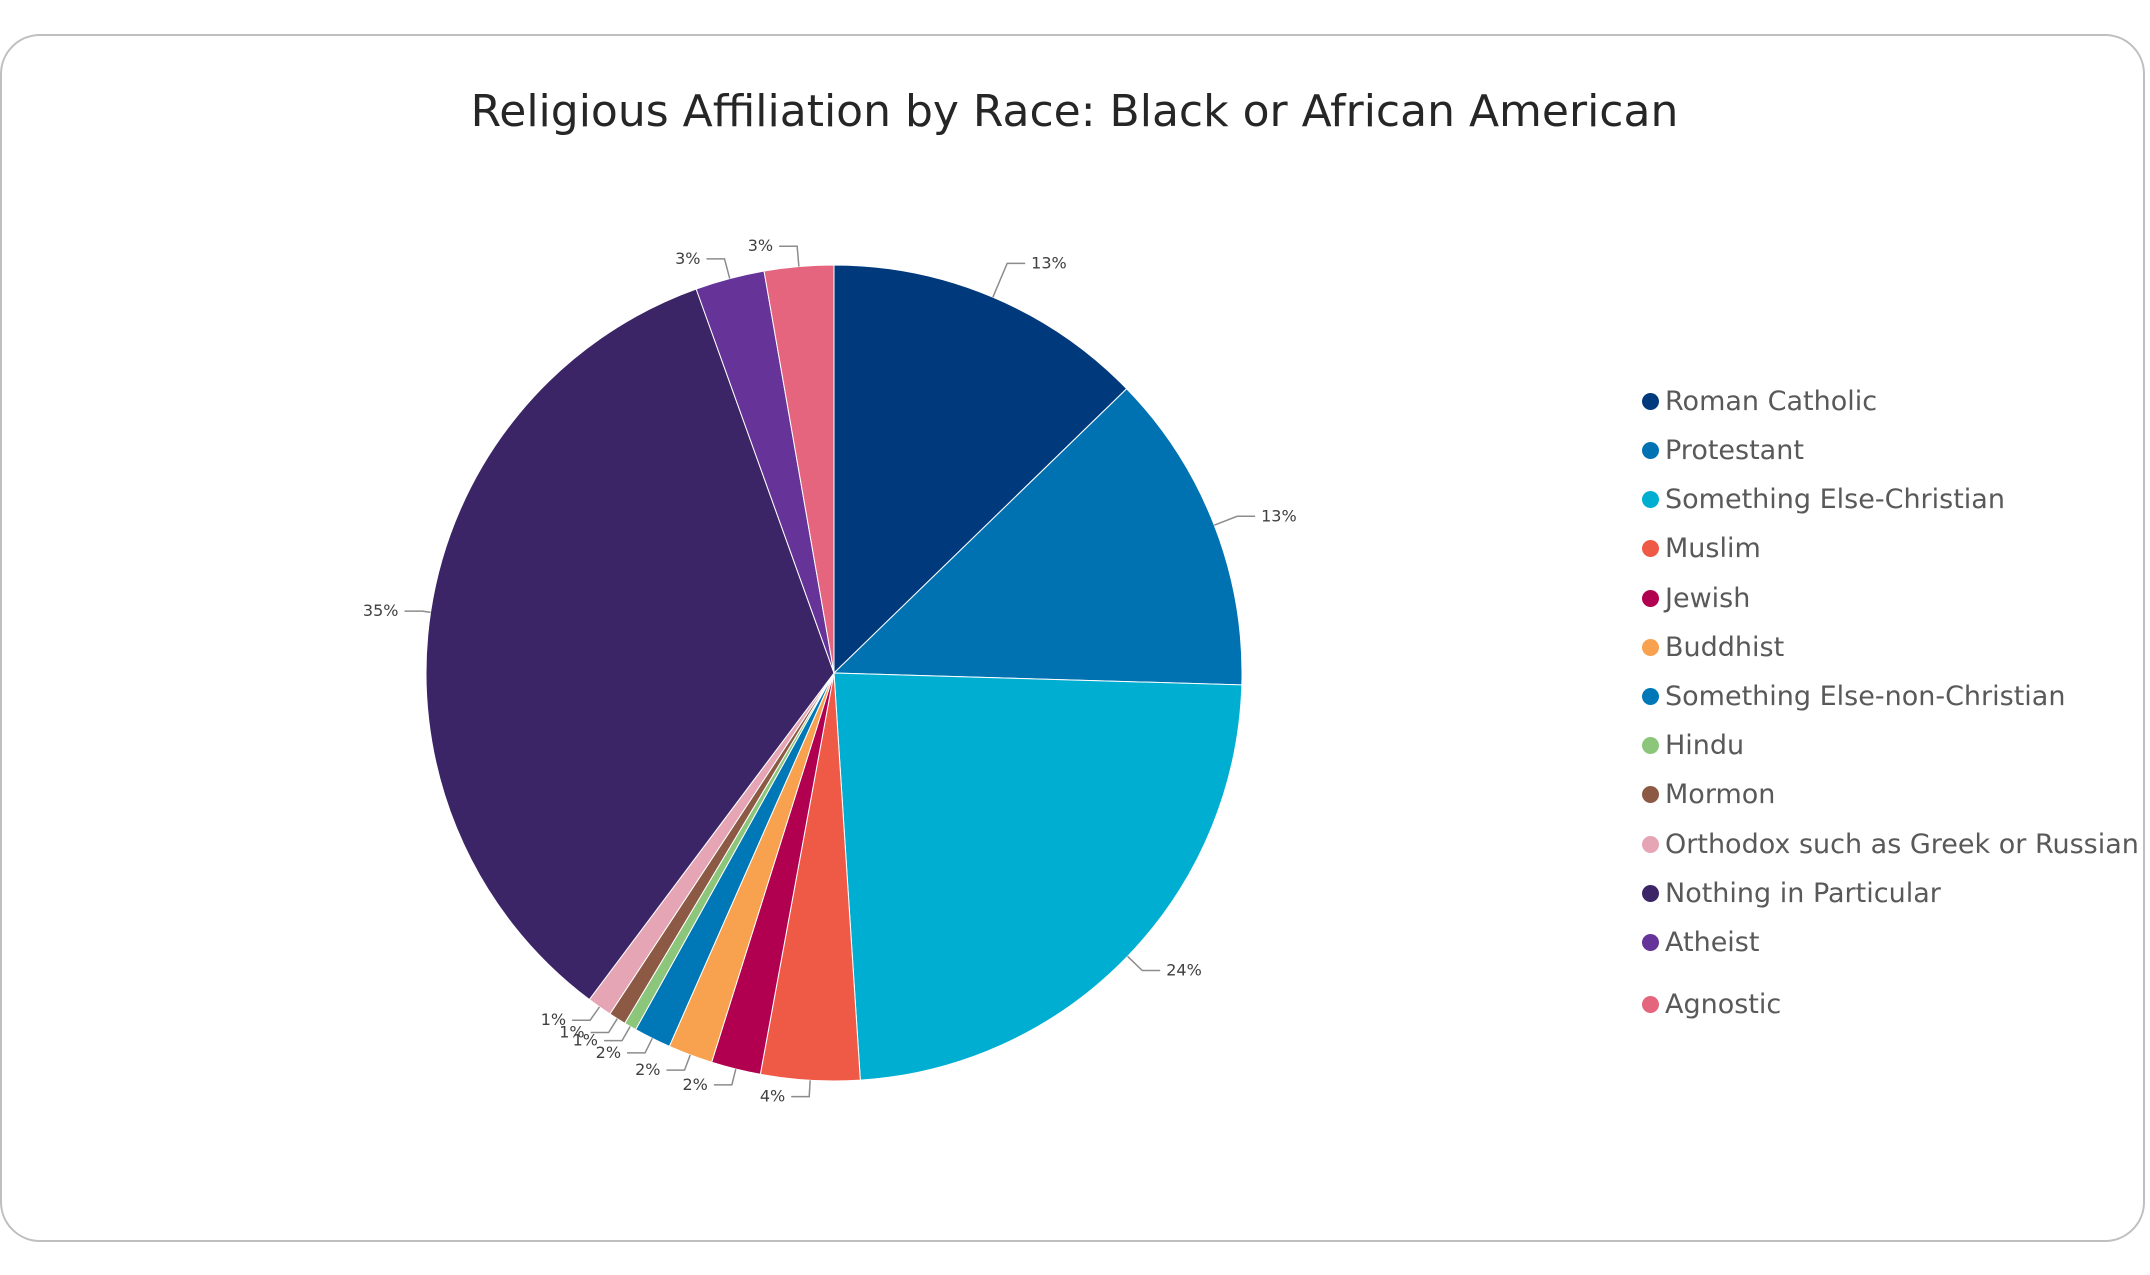  Describe the element at coordinates (1723, 1004) in the screenshot. I see `legend-label: Agnostic` at that location.